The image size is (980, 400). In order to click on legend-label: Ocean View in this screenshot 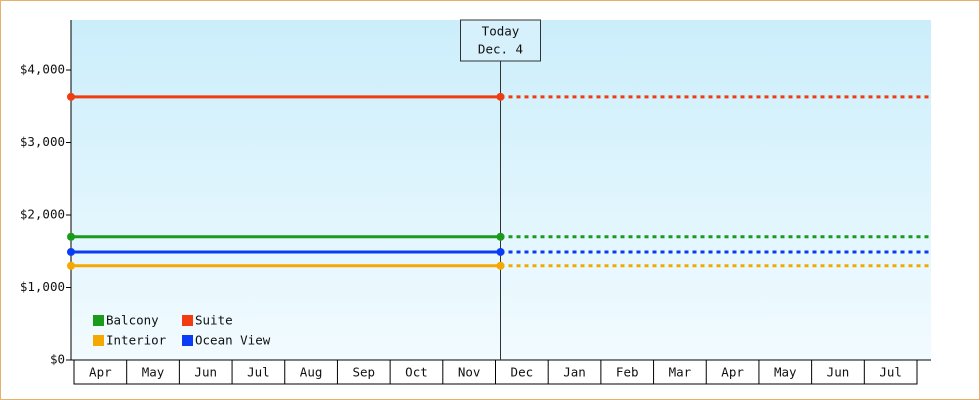, I will do `click(233, 340)`.